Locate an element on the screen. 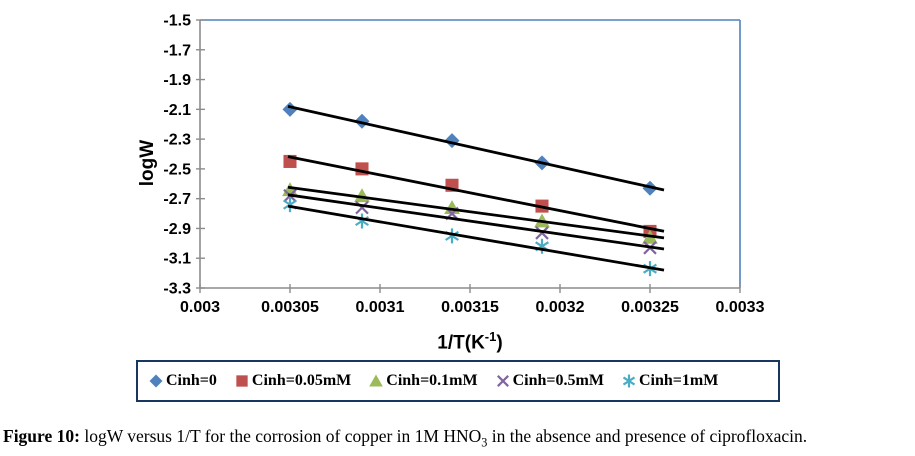  x-tick-label: 0.0031 is located at coordinates (380, 307).